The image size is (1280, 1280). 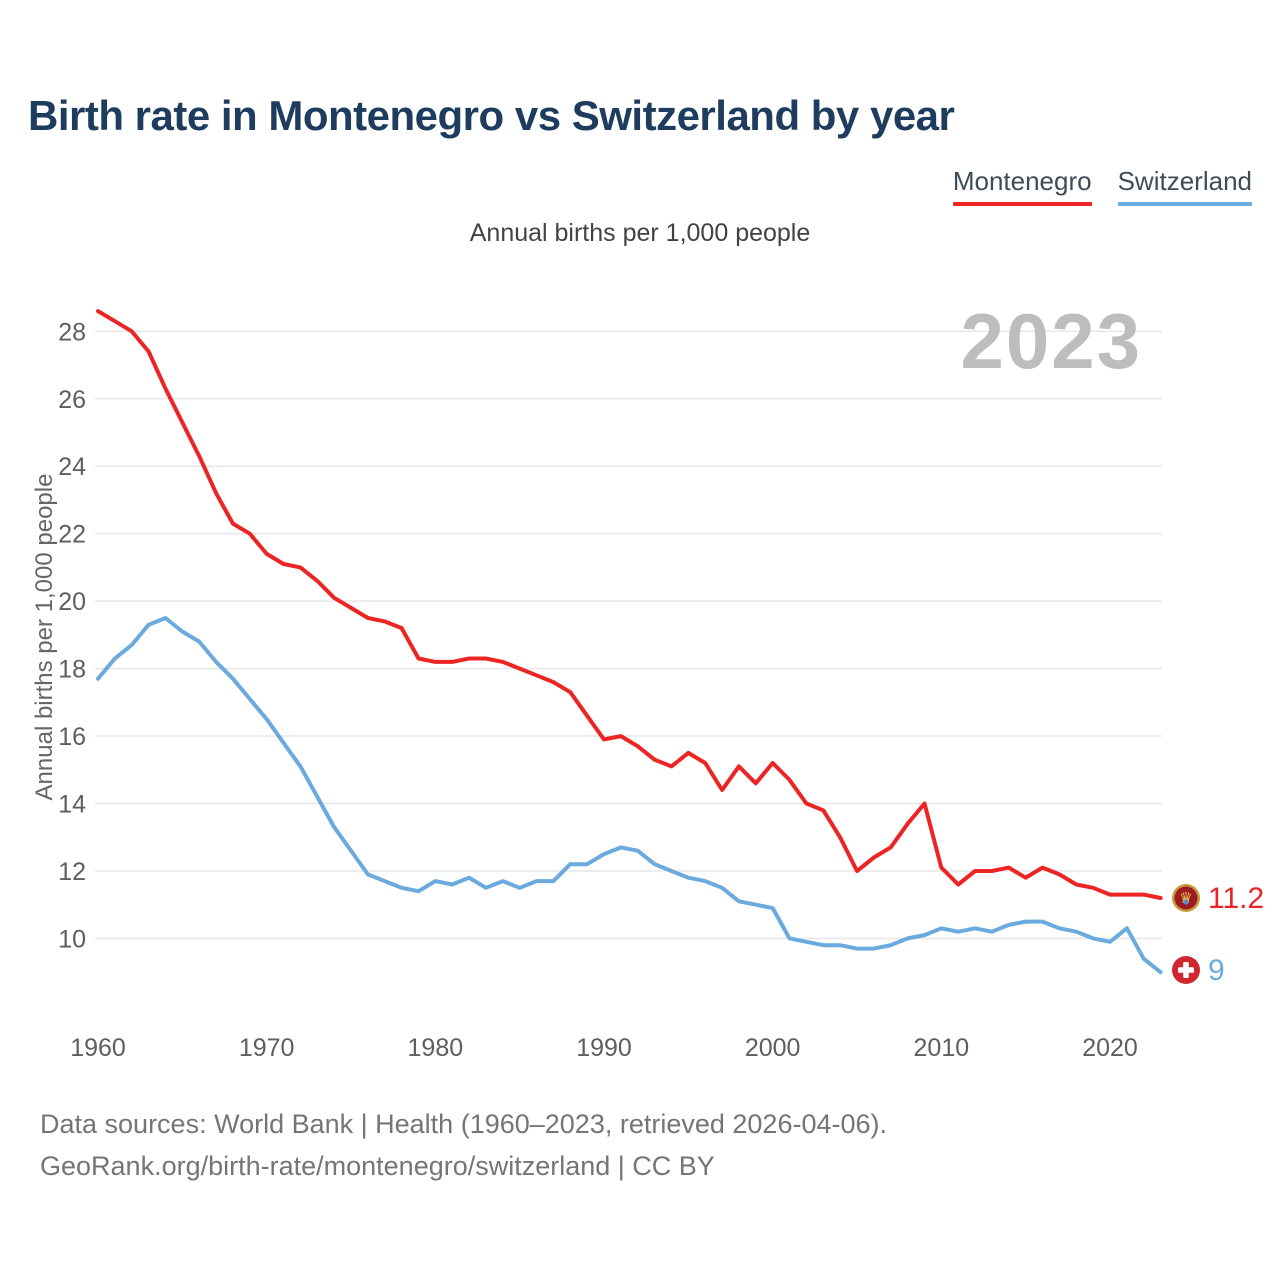 What do you see at coordinates (1236, 898) in the screenshot?
I see `montenegro-end-value: 11.2` at bounding box center [1236, 898].